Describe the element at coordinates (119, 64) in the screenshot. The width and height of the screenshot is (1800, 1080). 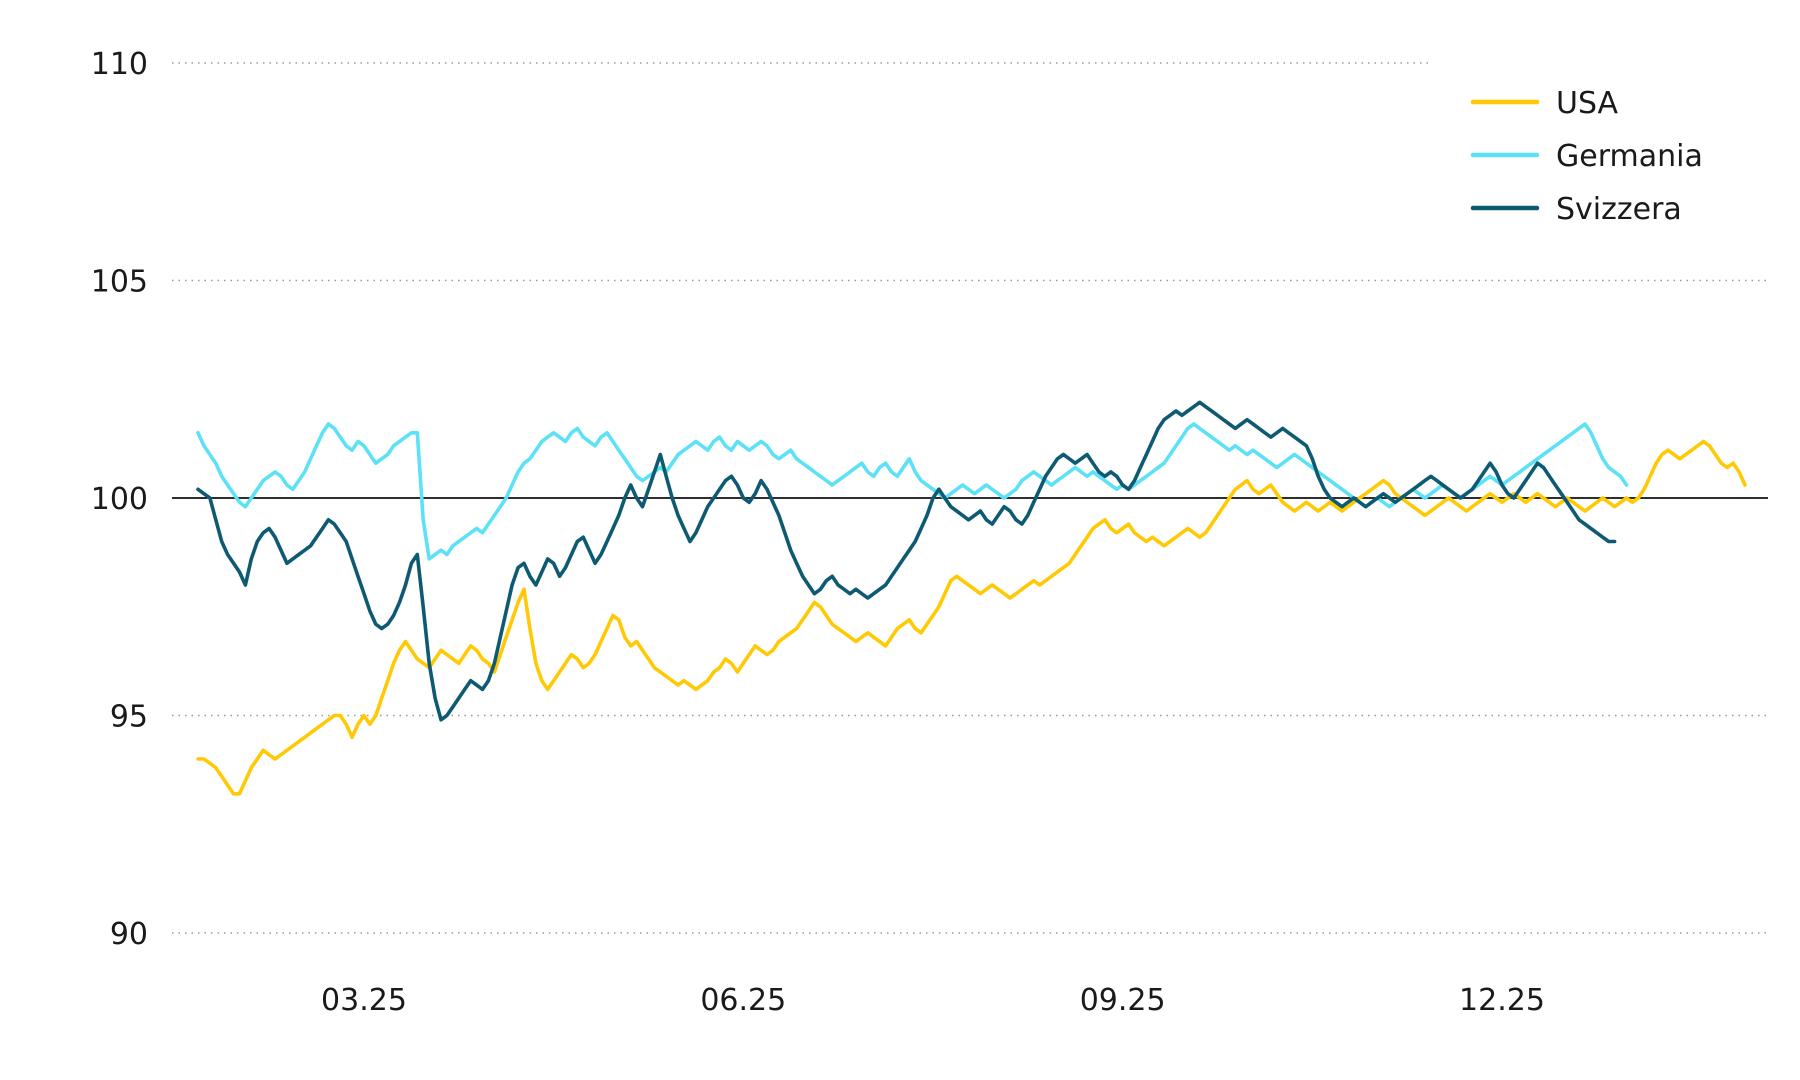
I see `y-tick-label-110: 110` at that location.